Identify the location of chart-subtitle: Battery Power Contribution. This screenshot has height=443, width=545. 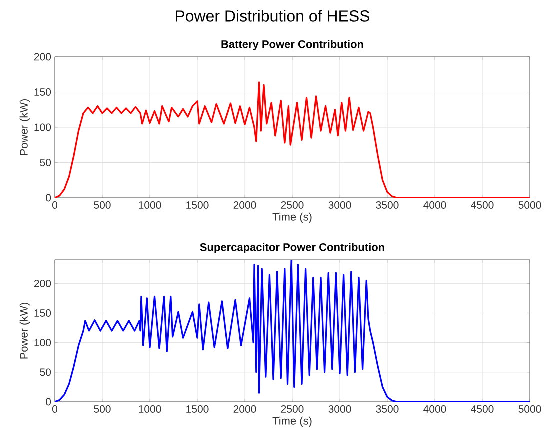
(293, 45).